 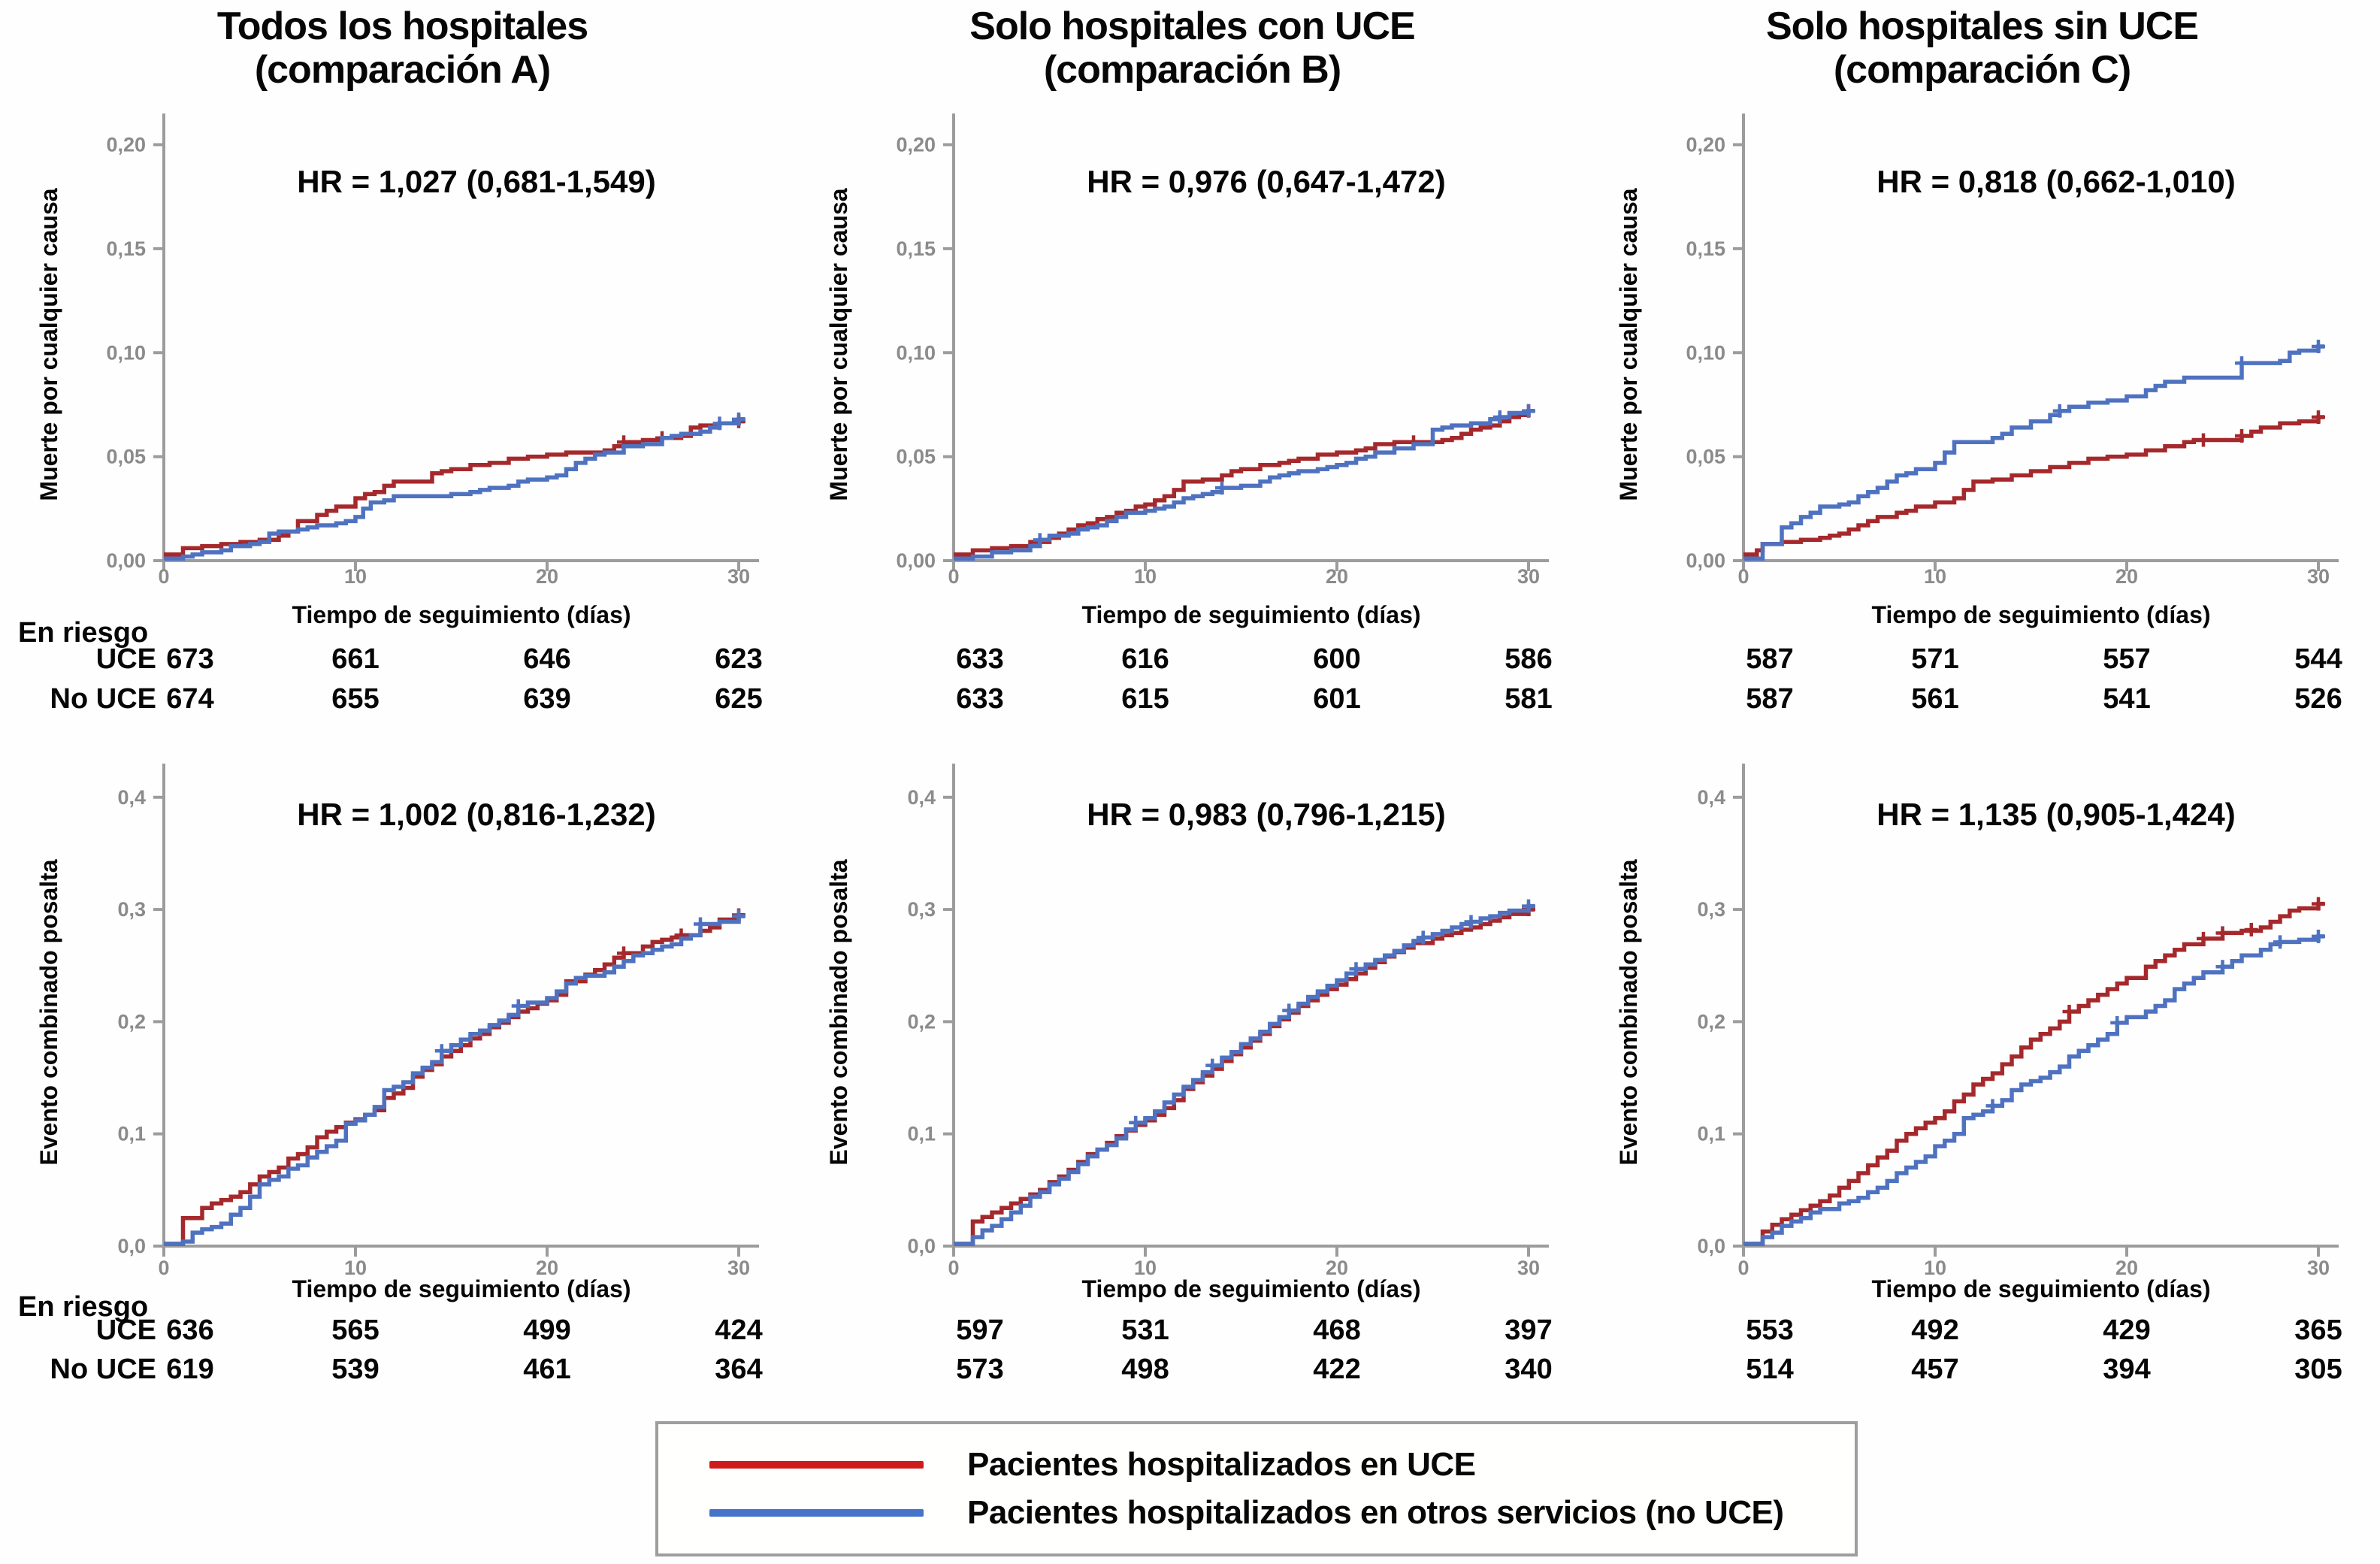 I want to click on risk-count: 499, so click(x=546, y=1330).